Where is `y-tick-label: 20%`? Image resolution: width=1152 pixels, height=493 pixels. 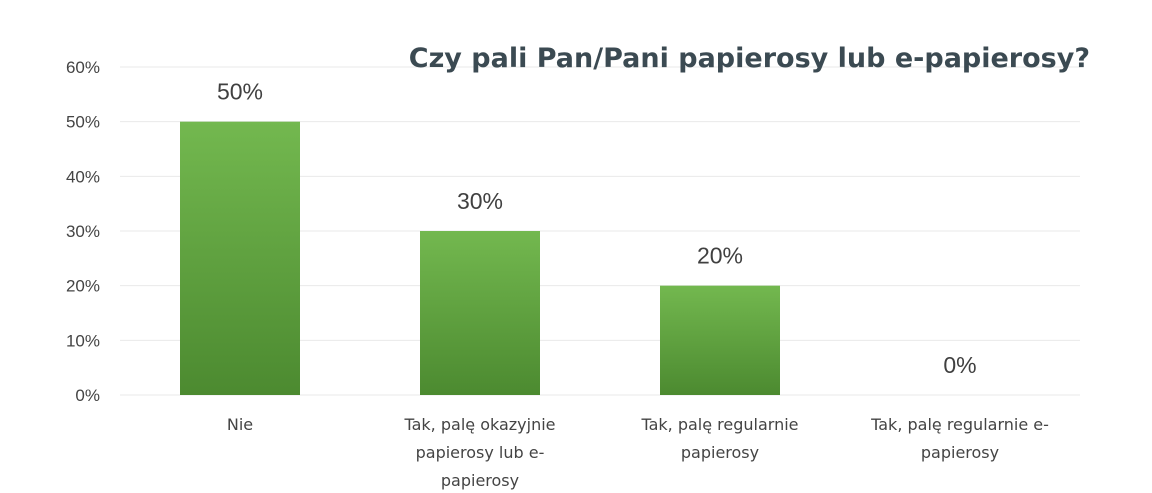
y-tick-label: 20% is located at coordinates (83, 286).